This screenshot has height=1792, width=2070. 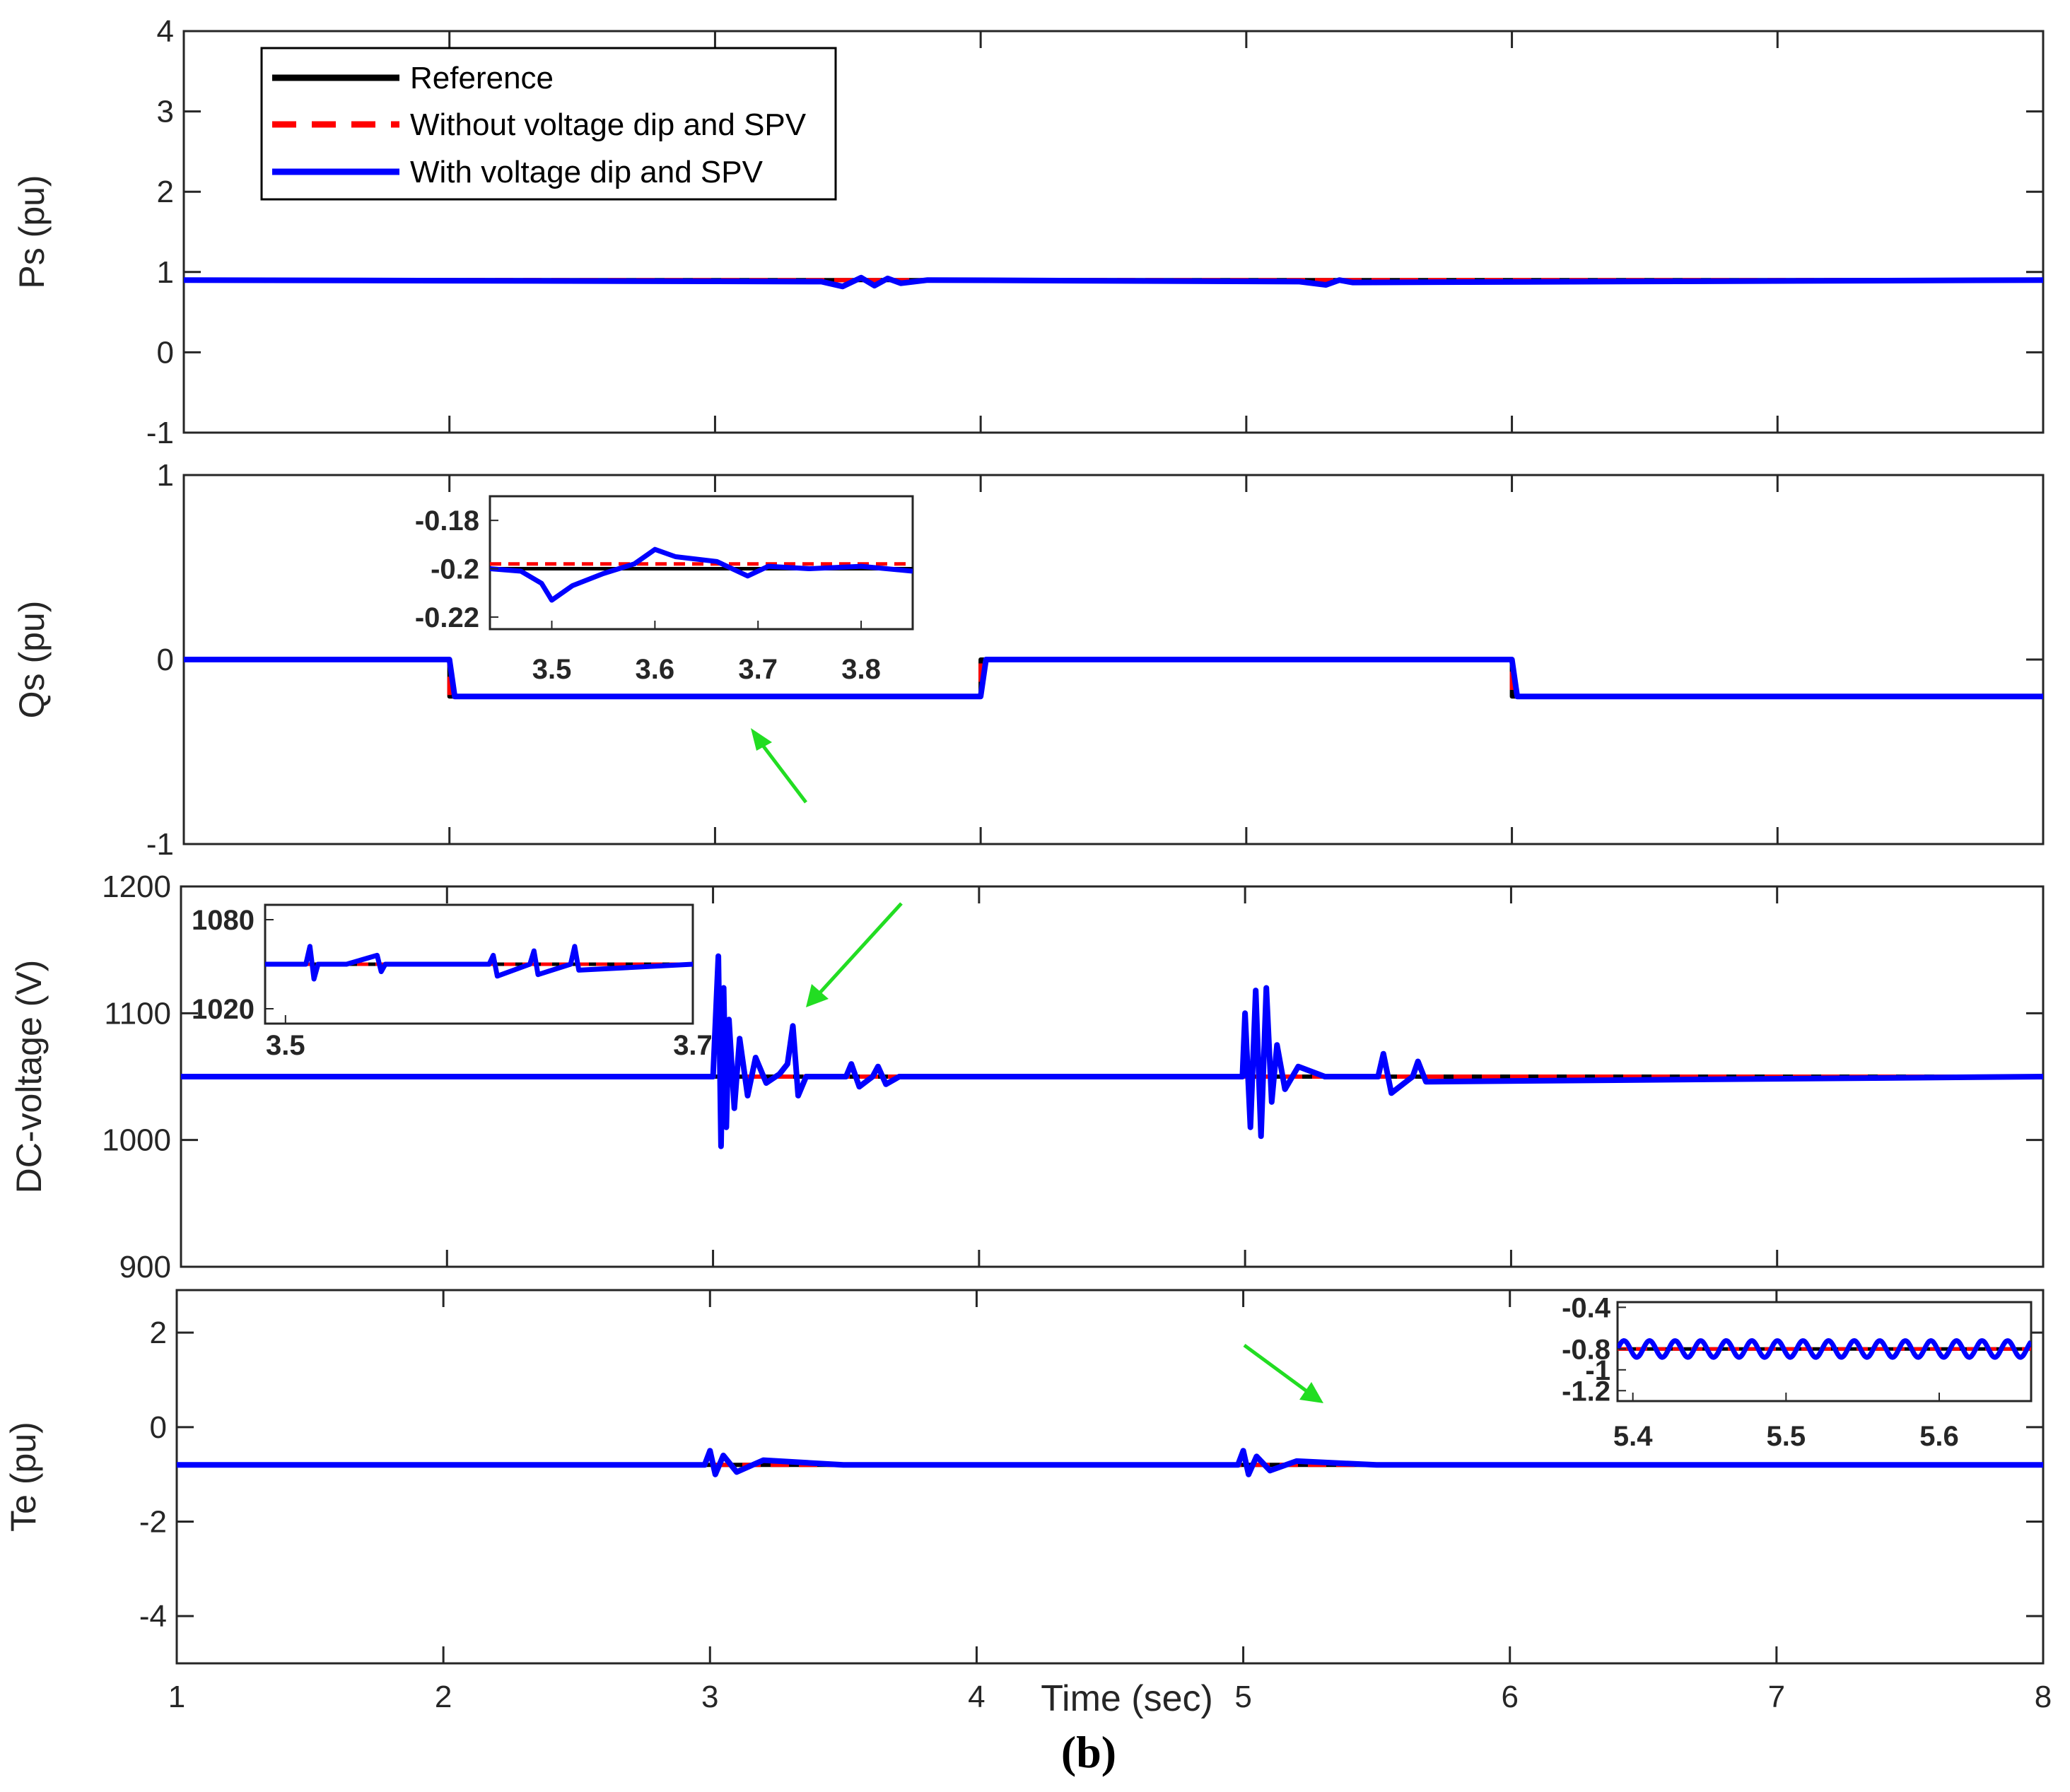 I want to click on panel-te-inset-ytick-label: -1, so click(x=1597, y=1370).